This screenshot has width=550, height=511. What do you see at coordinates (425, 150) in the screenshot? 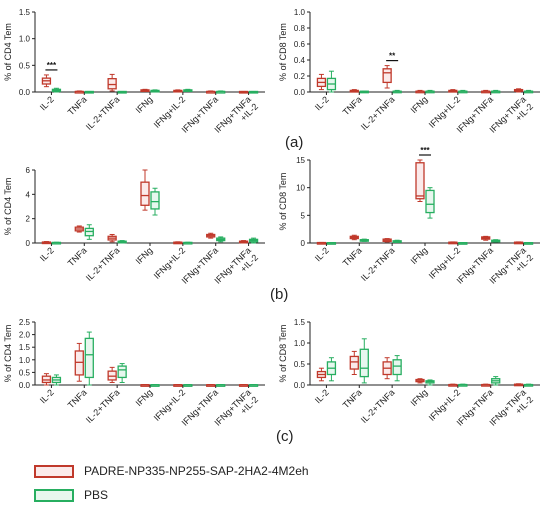
I see `significance-label: ***` at bounding box center [425, 150].